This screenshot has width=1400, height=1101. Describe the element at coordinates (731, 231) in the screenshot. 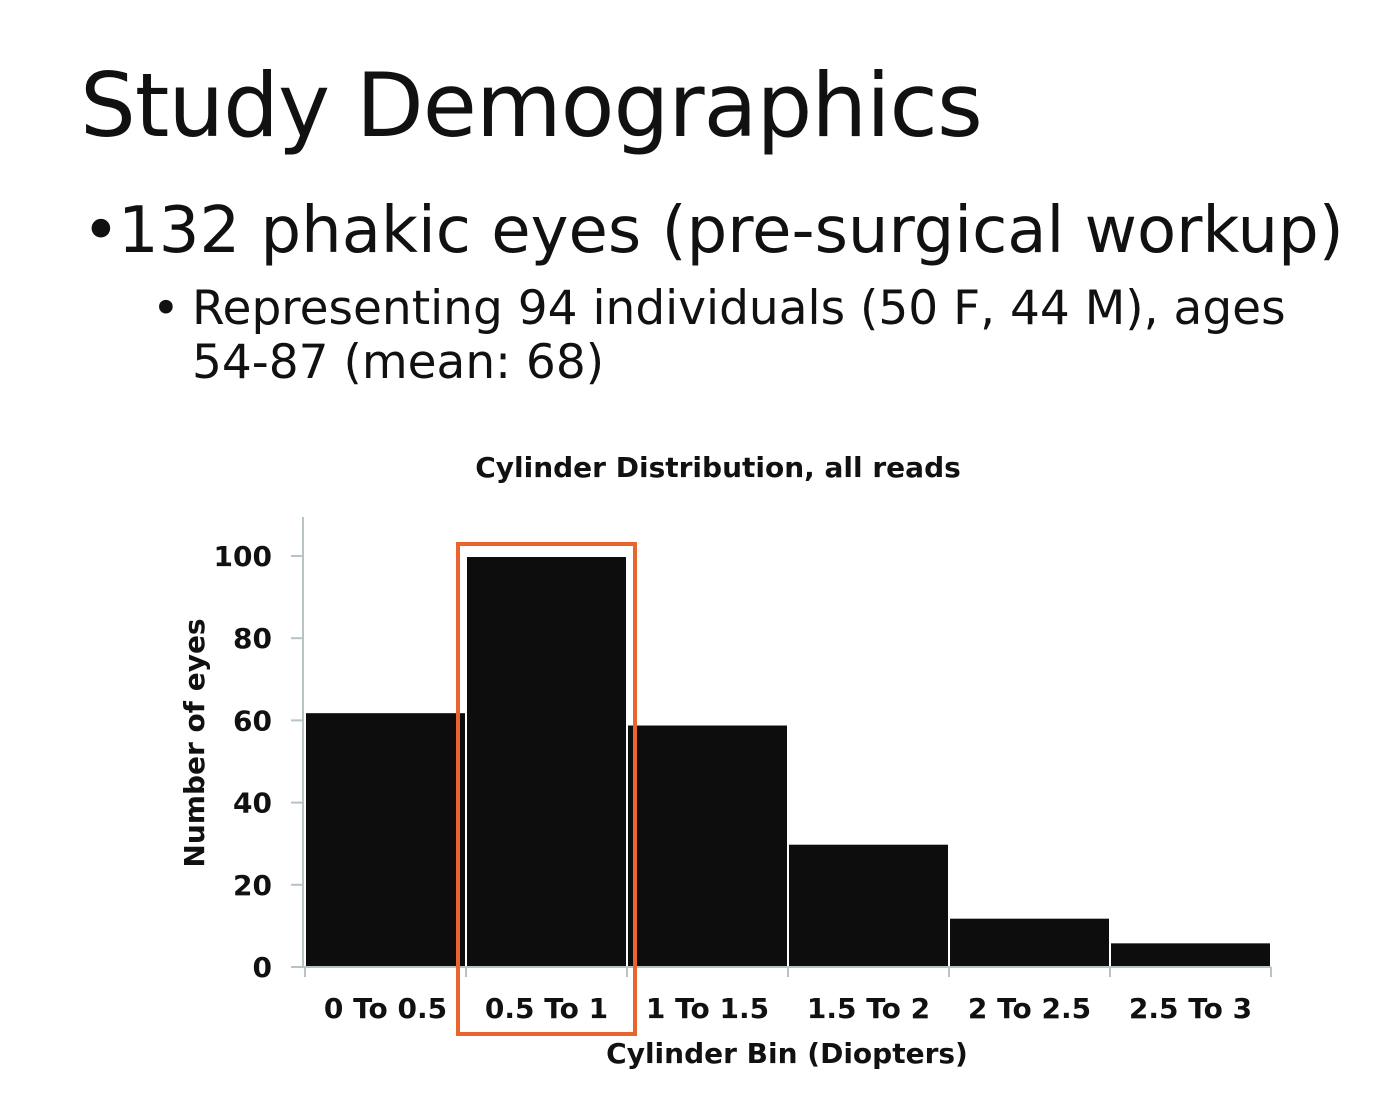

I see `bullet-main-text: 132 phakic eyes (pre-surgical workup)` at that location.